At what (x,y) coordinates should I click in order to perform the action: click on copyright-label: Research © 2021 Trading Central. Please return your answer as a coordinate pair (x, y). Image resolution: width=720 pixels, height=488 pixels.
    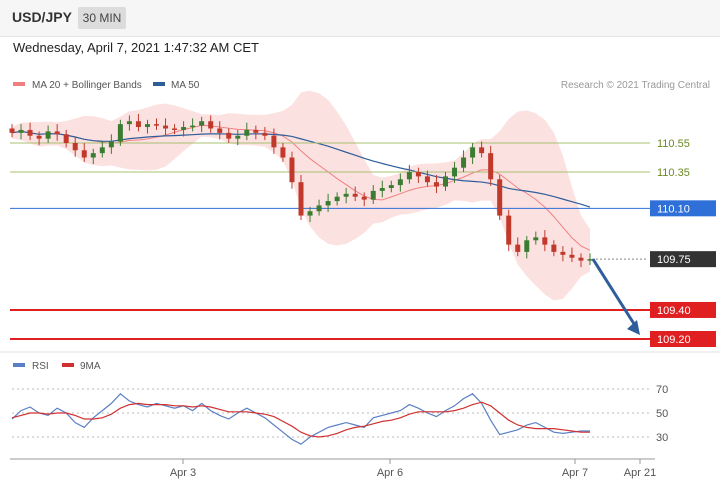
    Looking at the image, I should click on (635, 85).